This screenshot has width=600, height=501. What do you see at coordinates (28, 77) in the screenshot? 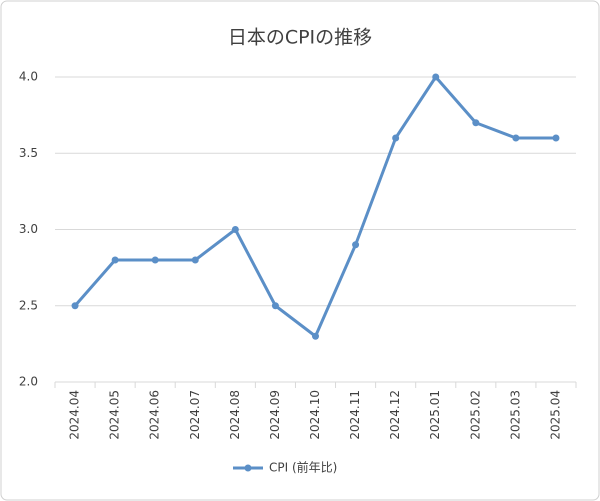
I see `y-tick-label: 4.0` at bounding box center [28, 77].